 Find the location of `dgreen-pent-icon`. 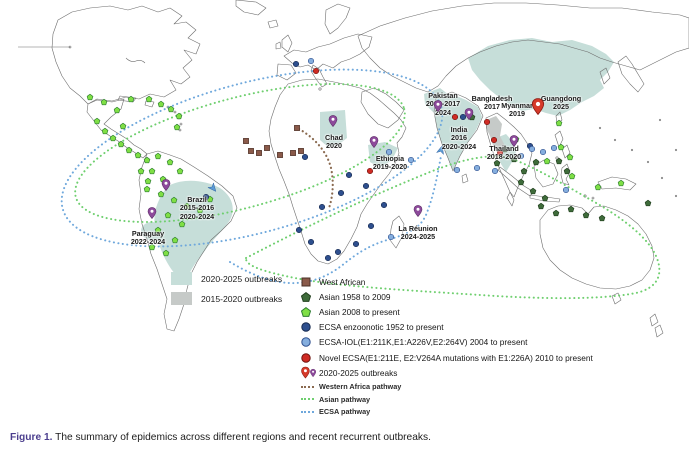

dgreen-pent-icon is located at coordinates (308, 296).